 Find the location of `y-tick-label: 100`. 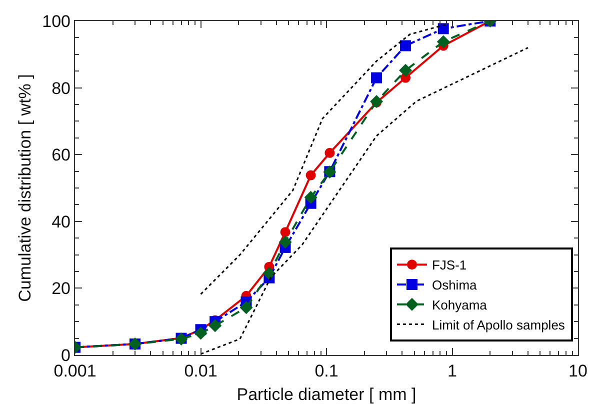

y-tick-label: 100 is located at coordinates (56, 21).